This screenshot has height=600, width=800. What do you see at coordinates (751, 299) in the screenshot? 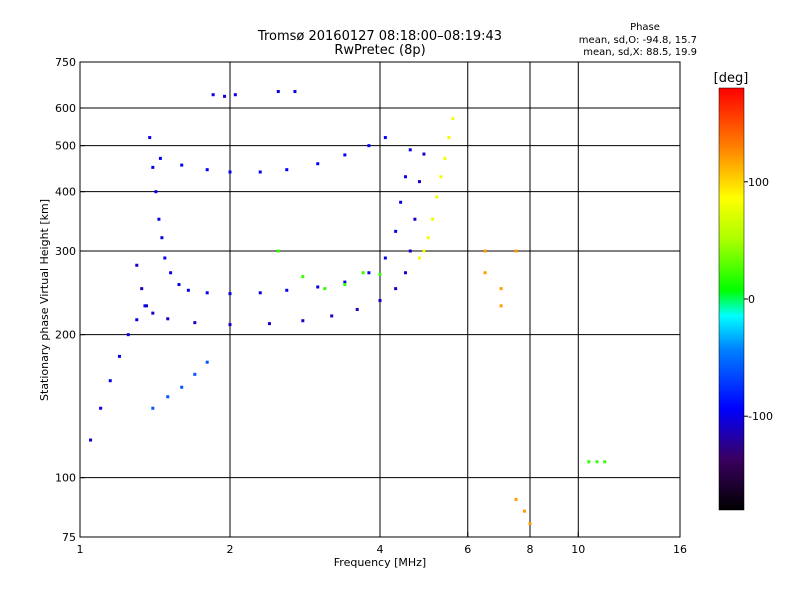
I see `colorbar-tick-label: 0` at bounding box center [751, 299].